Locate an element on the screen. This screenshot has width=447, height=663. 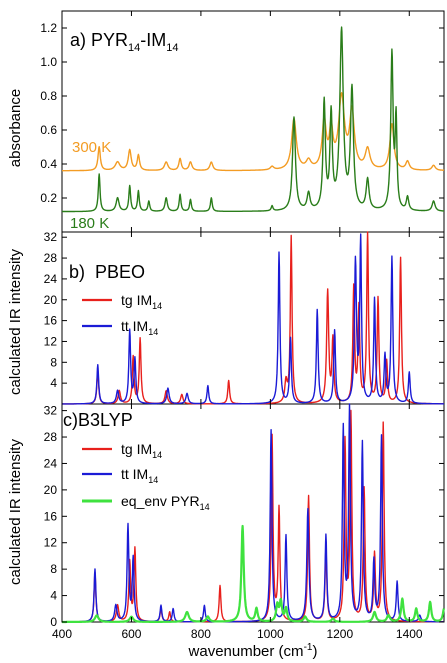
ytick-label-c-8: 32 is located at coordinates (51, 411).